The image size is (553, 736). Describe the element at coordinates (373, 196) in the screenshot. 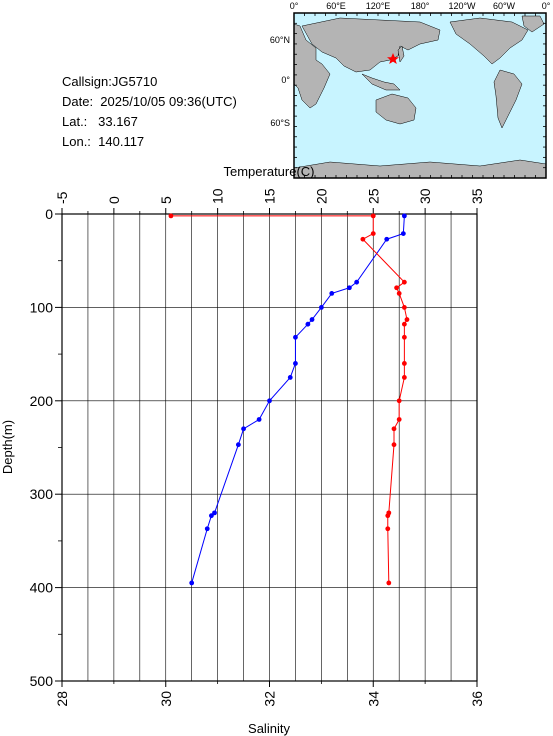

I see `temperature-tick-label: 25` at that location.